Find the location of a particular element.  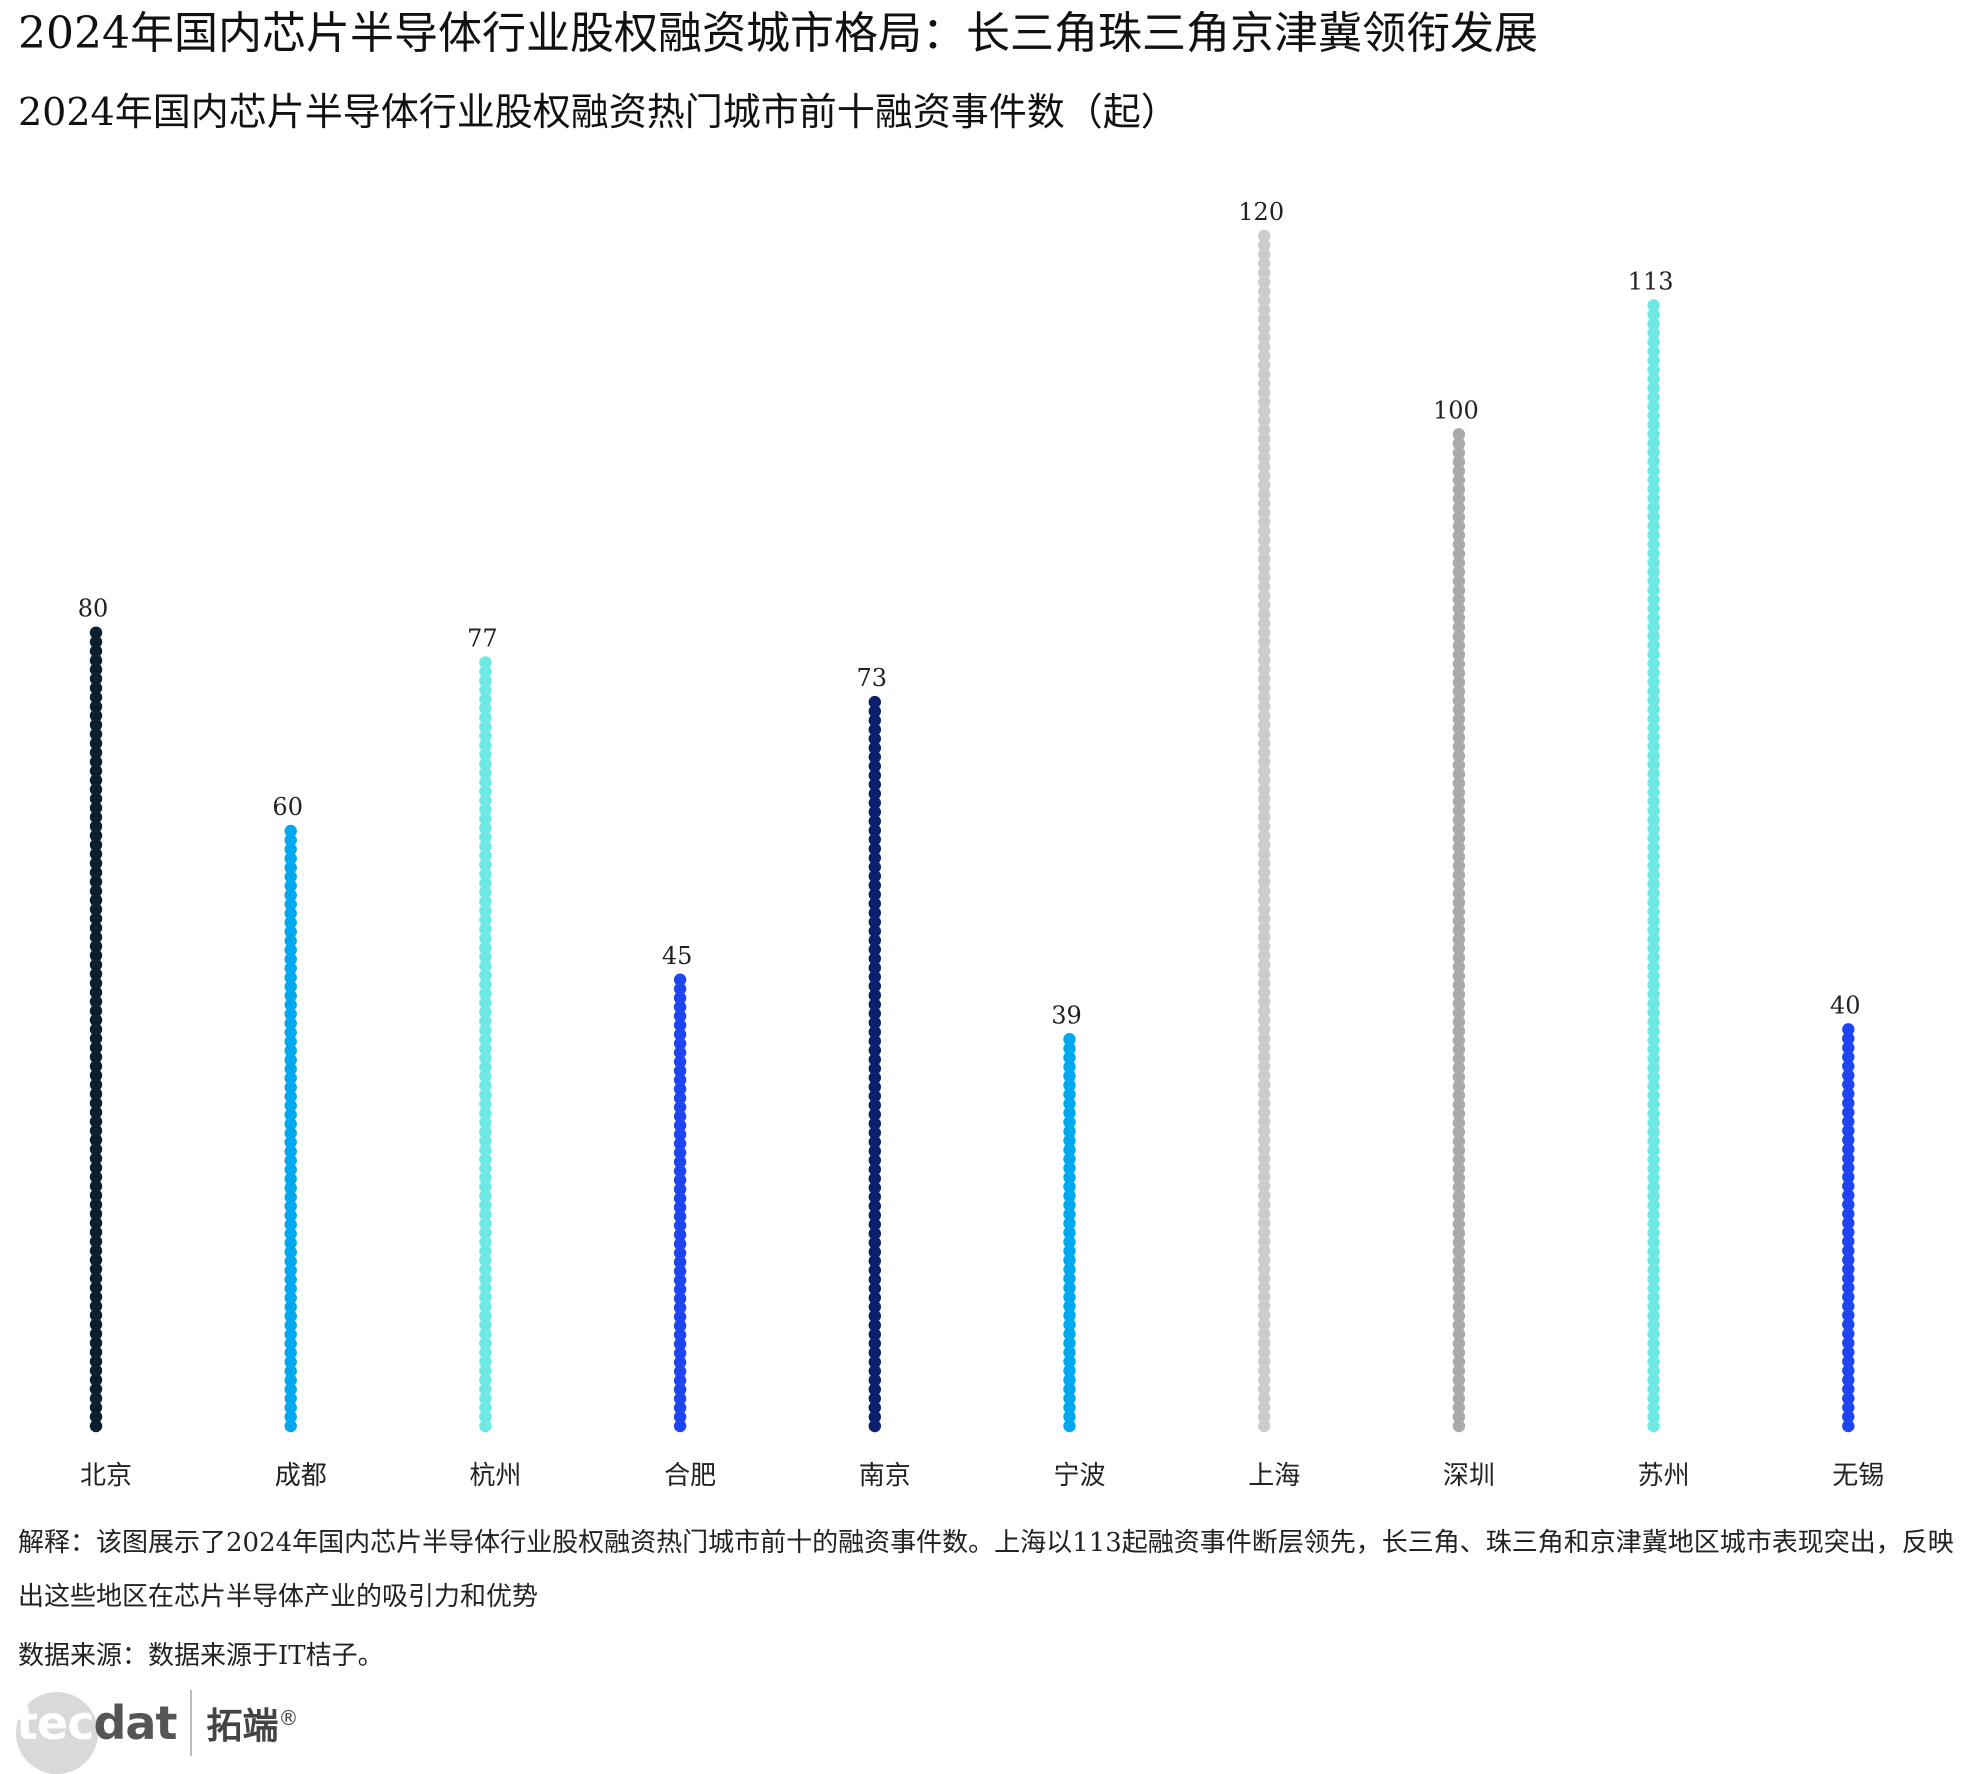

x-tick-label: 深圳 is located at coordinates (1469, 1476).